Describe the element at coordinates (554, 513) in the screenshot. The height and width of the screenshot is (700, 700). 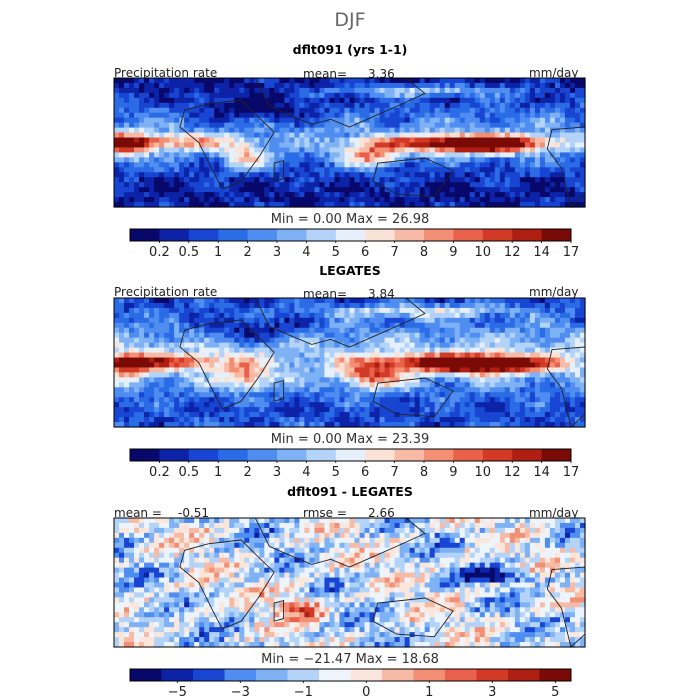
I see `panel-3-units: mm/day` at that location.